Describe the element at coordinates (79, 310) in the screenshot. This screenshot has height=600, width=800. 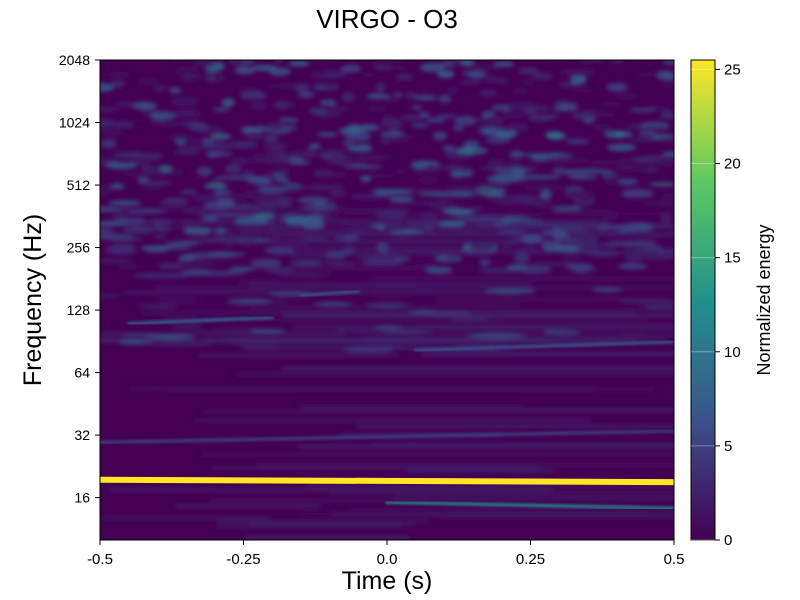
I see `y-tick-label: 128` at that location.